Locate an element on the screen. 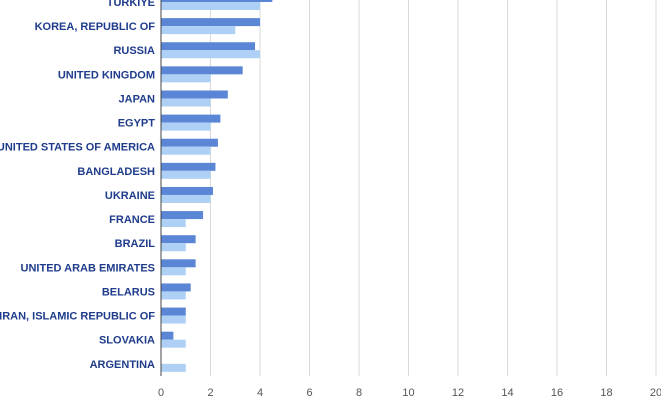  category-label: FRANCE is located at coordinates (132, 220).